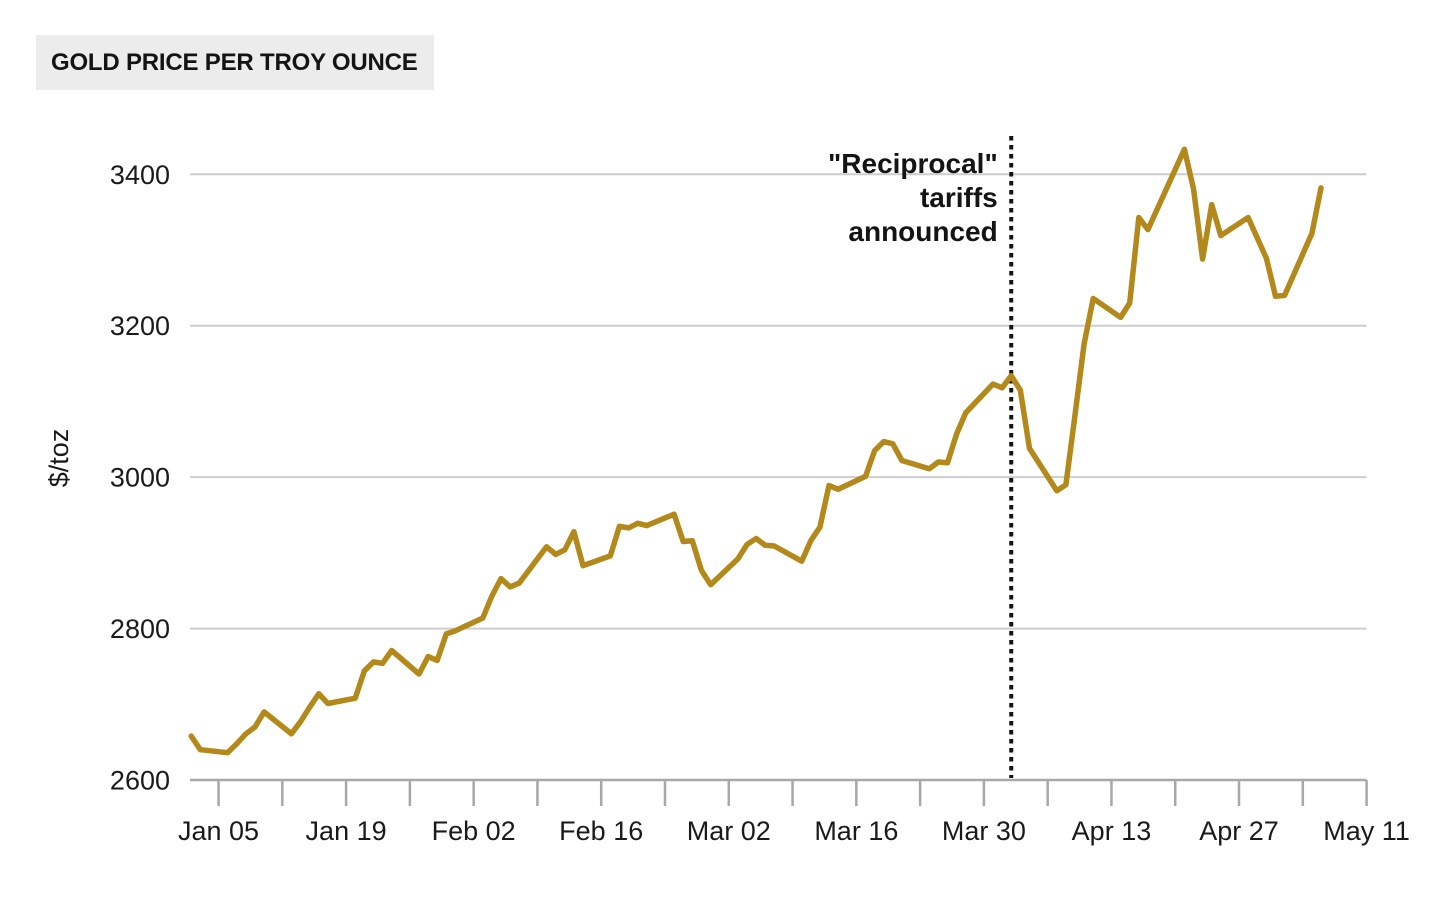 This screenshot has height=916, width=1456. What do you see at coordinates (1366, 831) in the screenshot?
I see `x-tick-label: May 11` at bounding box center [1366, 831].